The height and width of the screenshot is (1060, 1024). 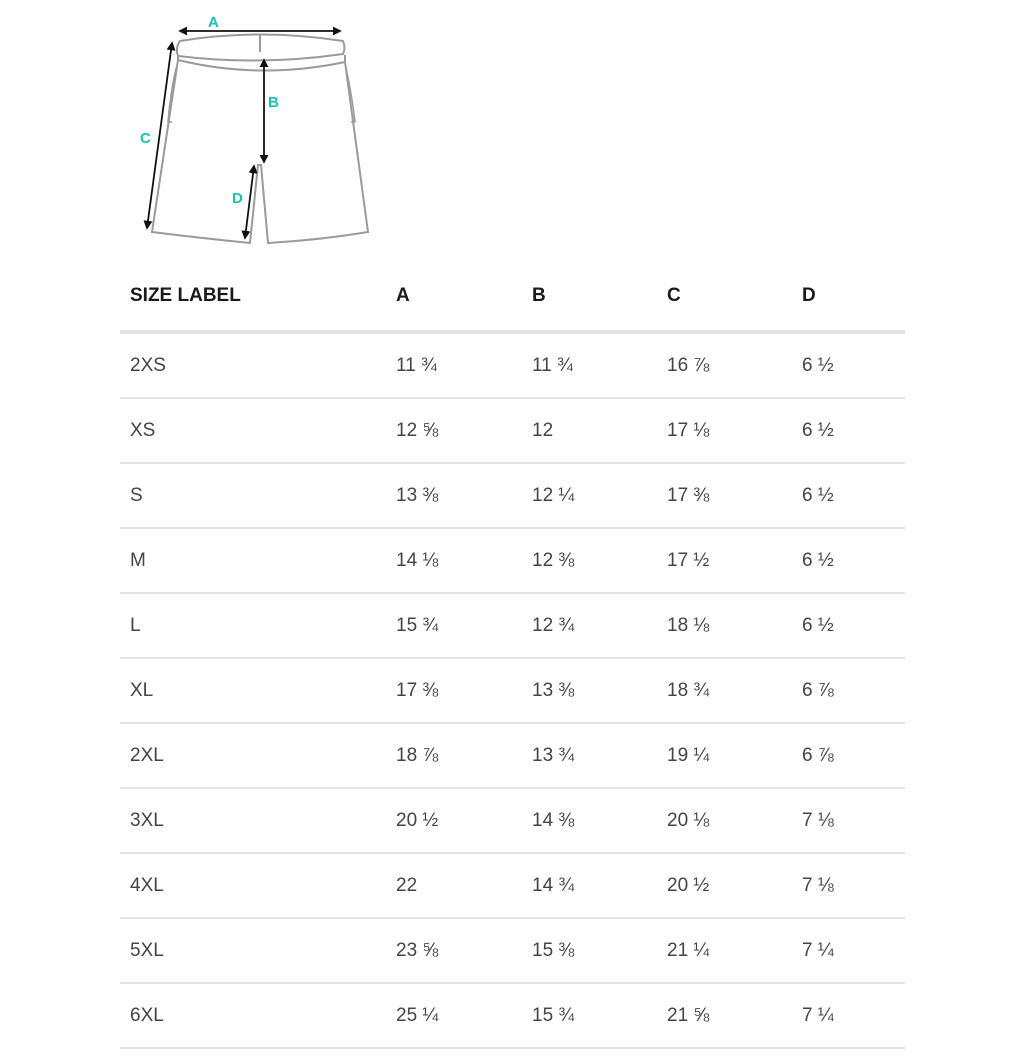 I want to click on column-header: D, so click(x=848, y=298).